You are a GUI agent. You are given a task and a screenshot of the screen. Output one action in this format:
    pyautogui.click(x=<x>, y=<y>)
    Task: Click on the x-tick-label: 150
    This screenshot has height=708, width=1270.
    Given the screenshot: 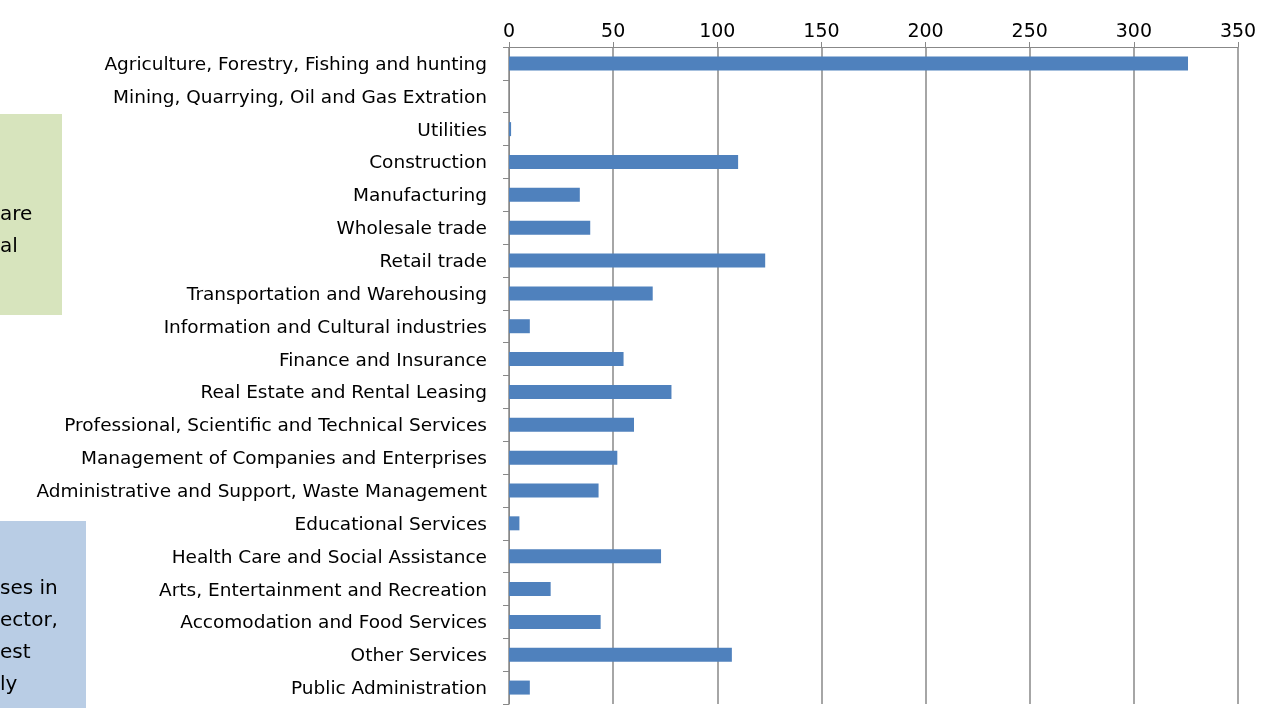 What is the action you would take?
    pyautogui.click(x=821, y=29)
    